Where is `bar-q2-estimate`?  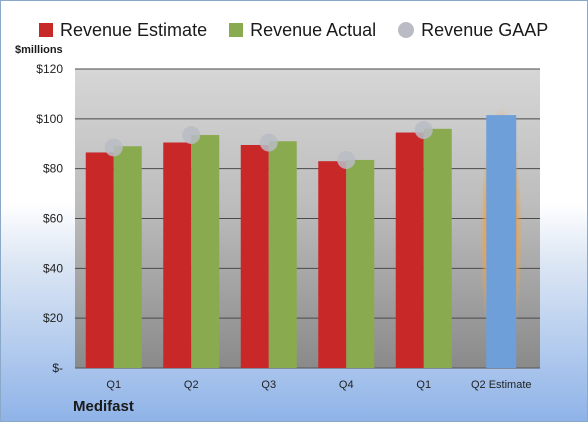 bar-q2-estimate is located at coordinates (501, 242).